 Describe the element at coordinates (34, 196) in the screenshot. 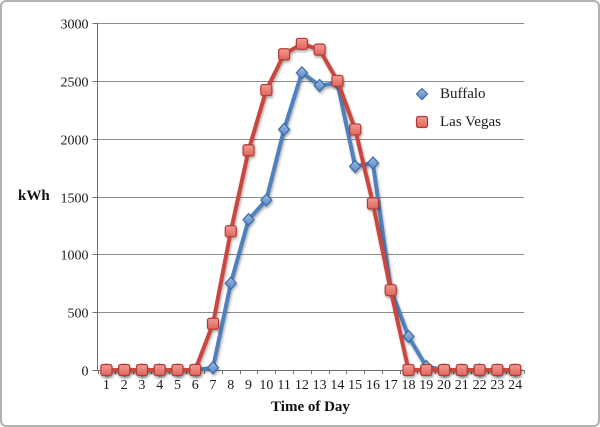

I see `y-axis-title: kWh` at that location.